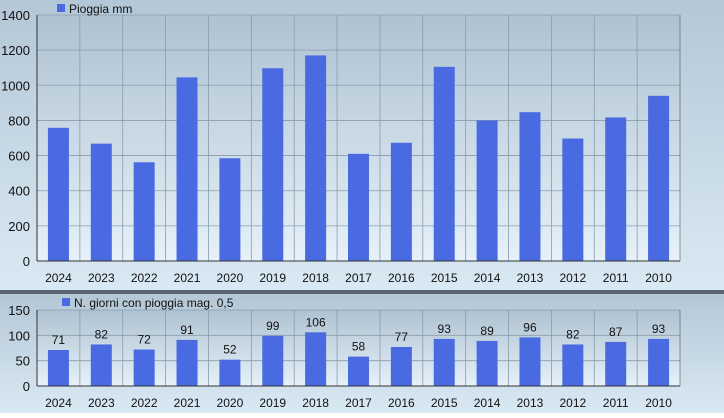 This screenshot has height=418, width=724. Describe the element at coordinates (100, 9) in the screenshot. I see `rain-legend-label: Pioggia mm` at that location.